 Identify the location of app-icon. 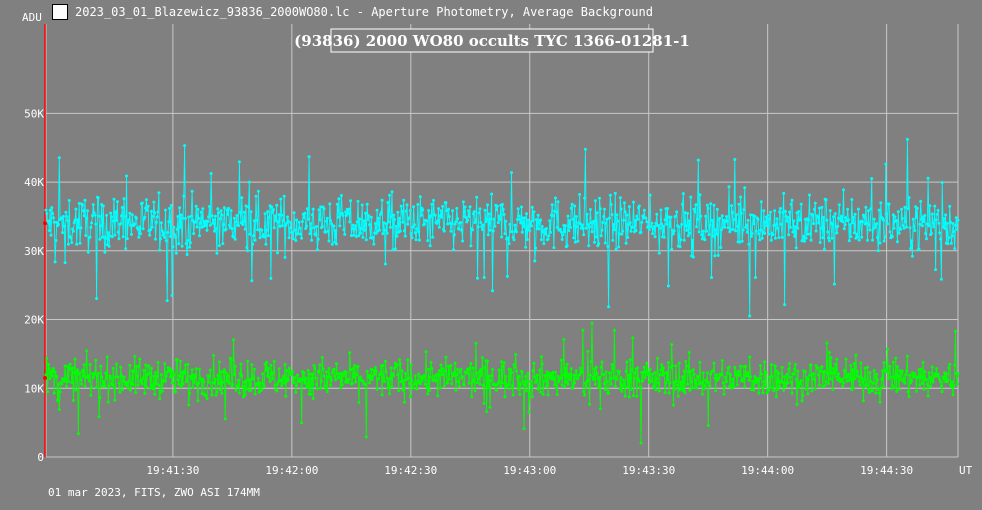
(60, 12).